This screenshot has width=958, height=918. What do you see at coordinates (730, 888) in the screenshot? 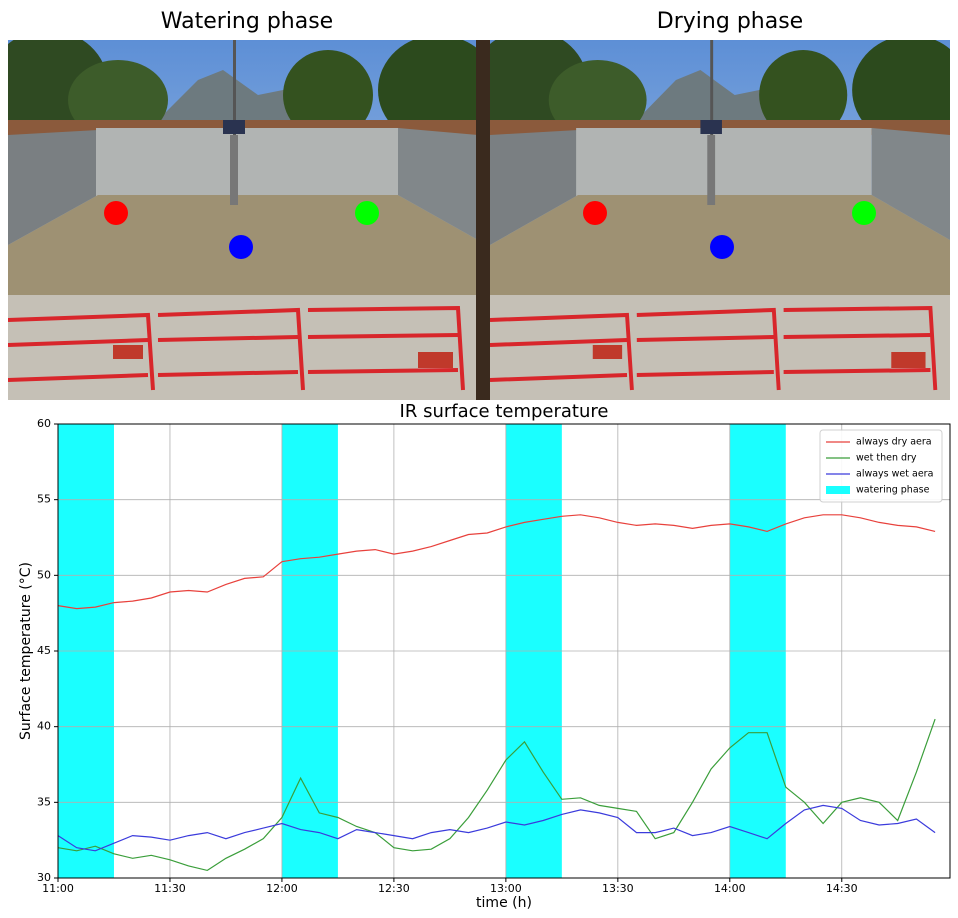
I see `x-tick-label: 14:00` at bounding box center [730, 888].